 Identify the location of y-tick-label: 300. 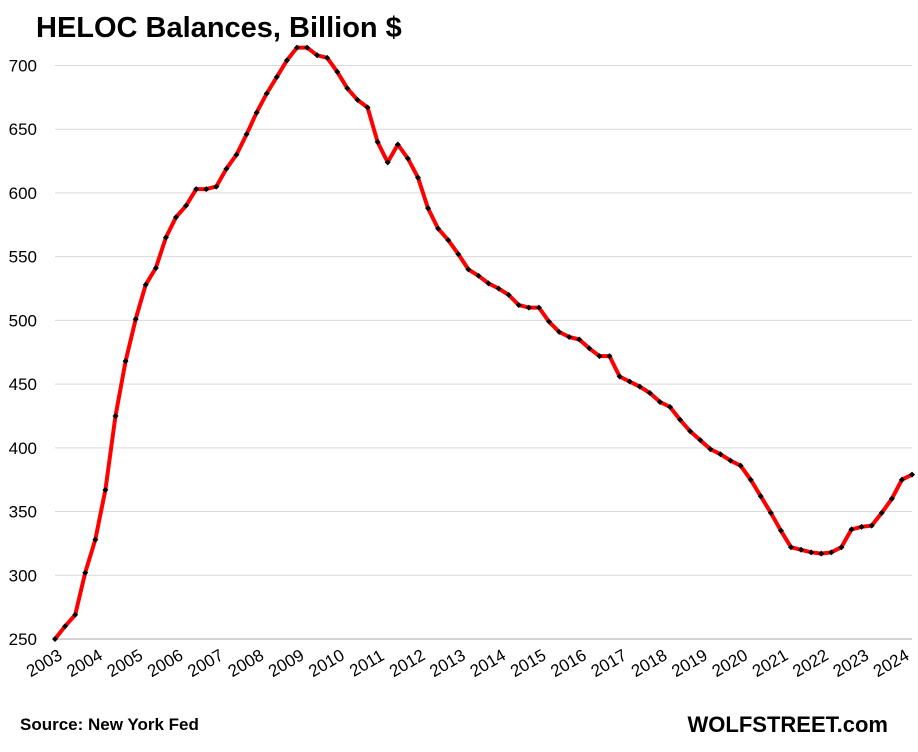
(23, 575).